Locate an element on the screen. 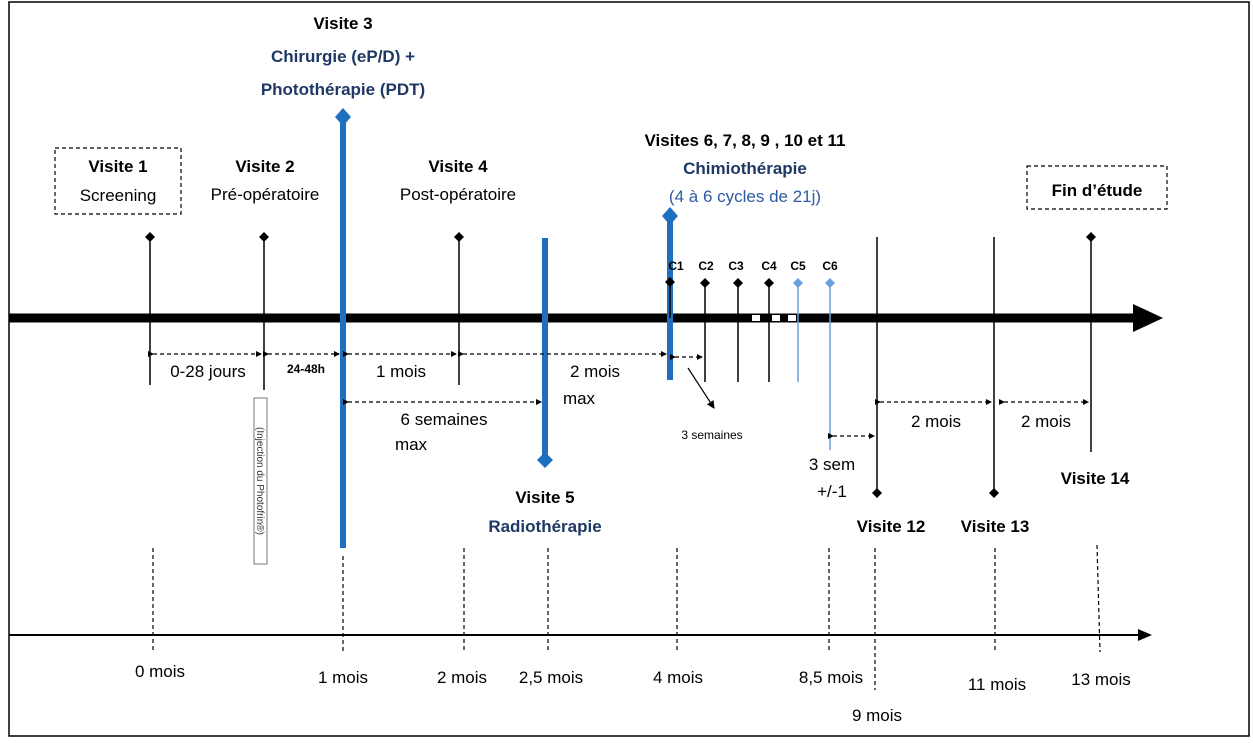 This screenshot has width=1253, height=743. visit-5-marker is located at coordinates (545, 460).